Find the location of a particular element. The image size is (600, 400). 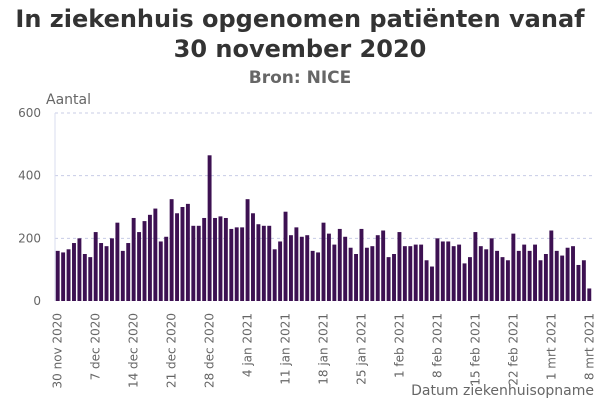

chart-subtitle: Bron: NICE is located at coordinates (300, 78).